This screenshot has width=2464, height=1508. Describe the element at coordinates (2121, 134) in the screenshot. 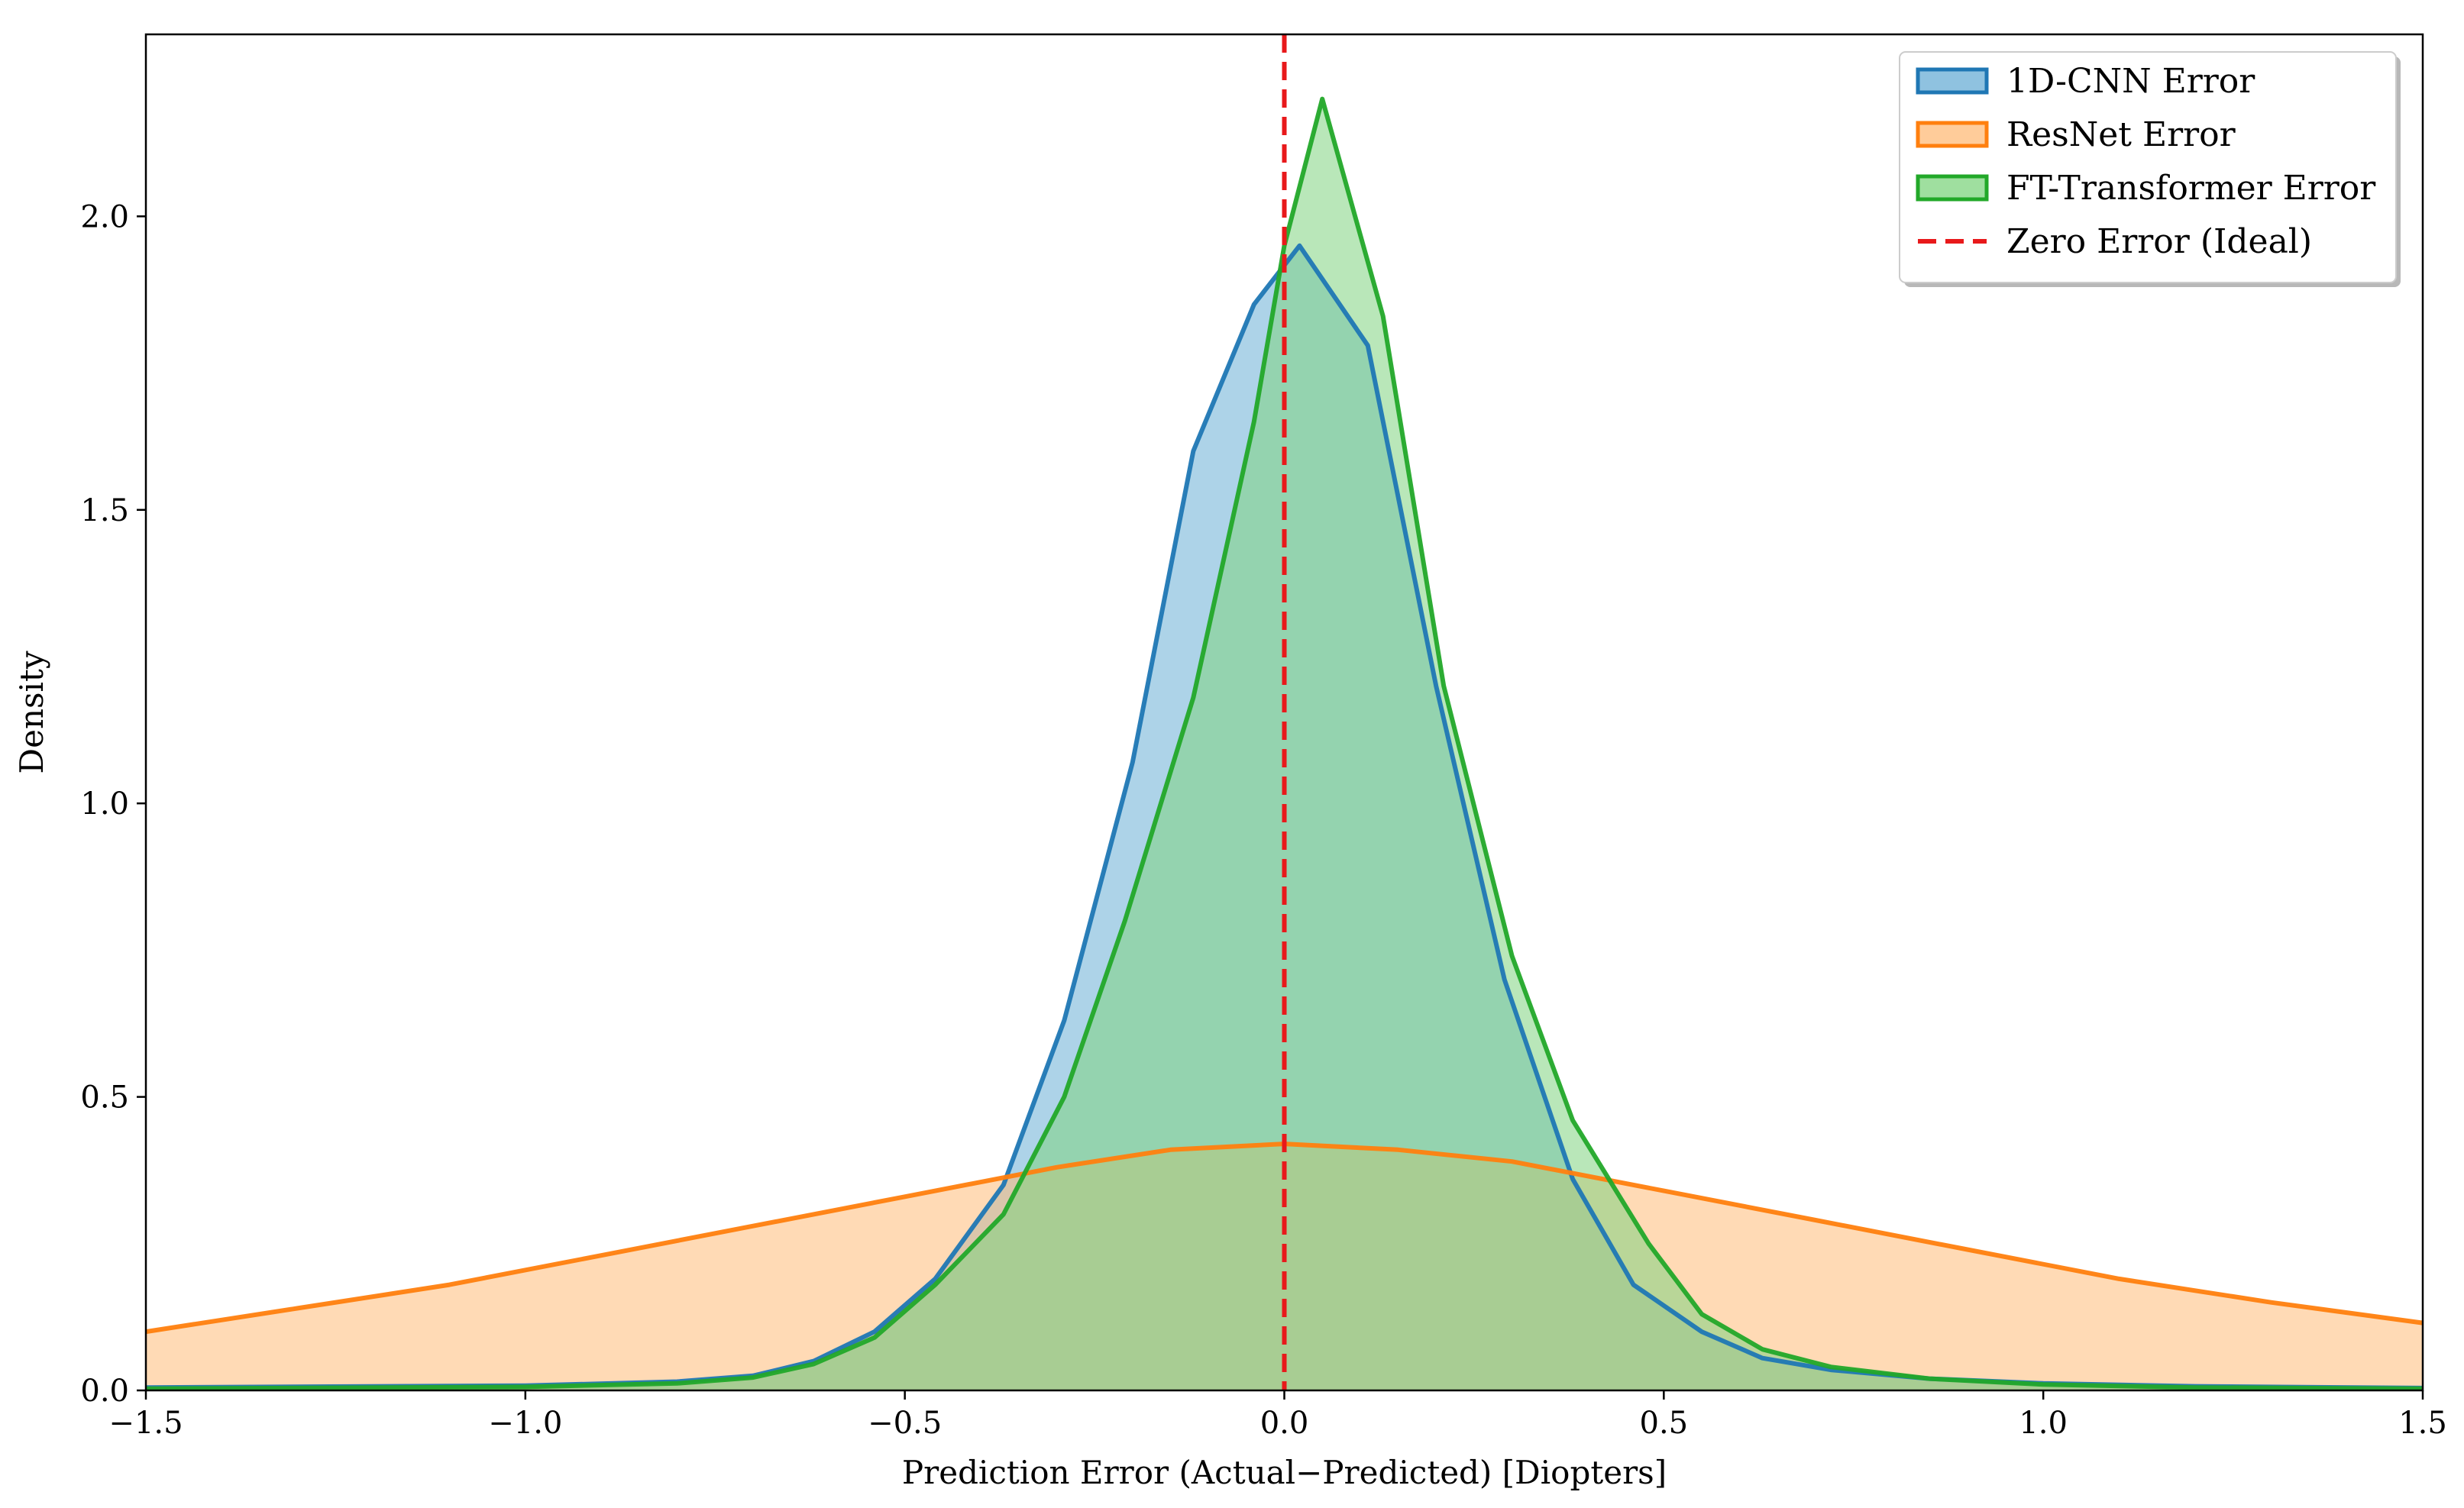

I see `legend-label-resnet-error: ResNet Error` at that location.